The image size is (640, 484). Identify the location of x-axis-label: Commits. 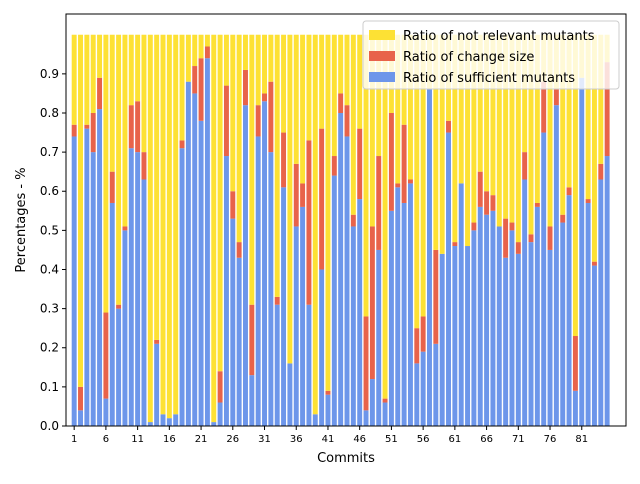
(346, 458).